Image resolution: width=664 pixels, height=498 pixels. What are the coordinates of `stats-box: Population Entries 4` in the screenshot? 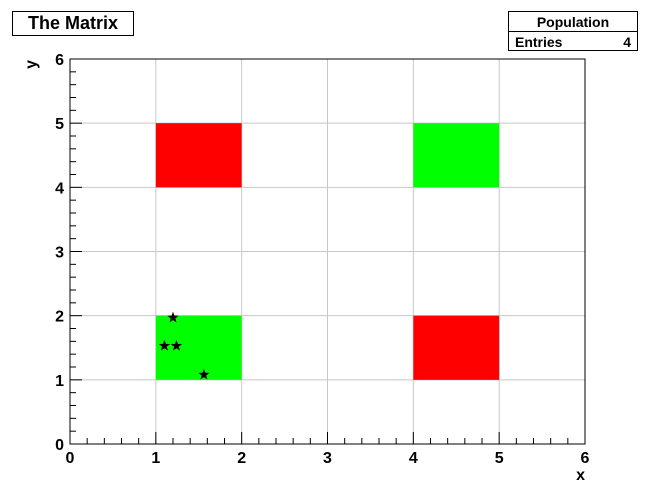 It's located at (573, 31).